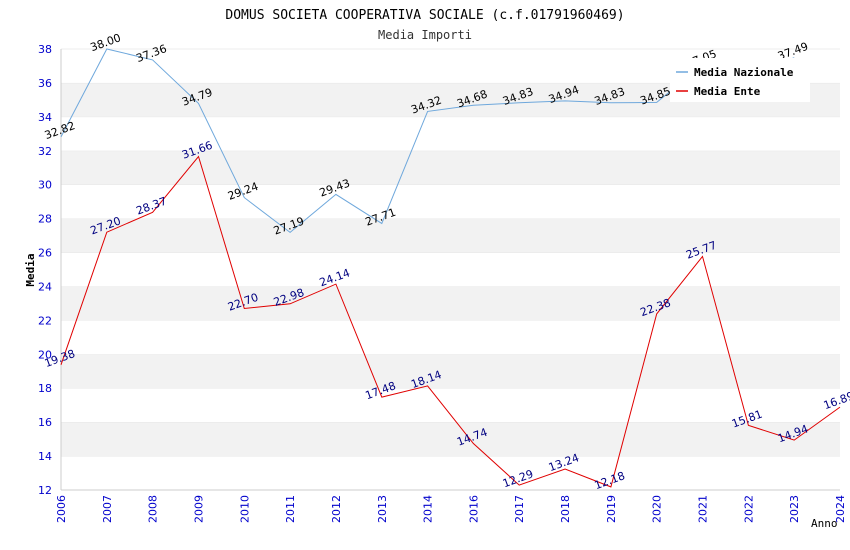  Describe the element at coordinates (61, 509) in the screenshot. I see `x-tick-label-2006: 2006` at that location.